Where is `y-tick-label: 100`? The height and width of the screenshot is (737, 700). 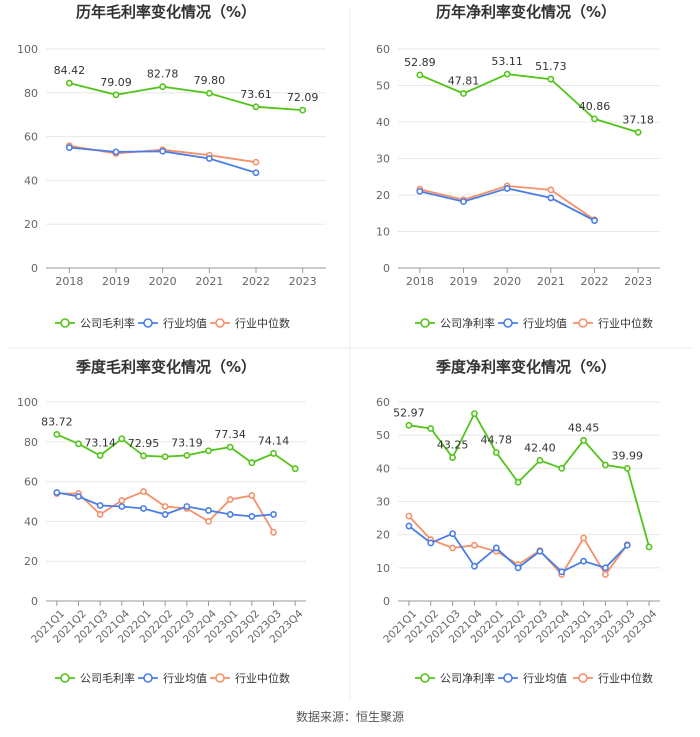
y-tick-label: 100 is located at coordinates (27, 402).